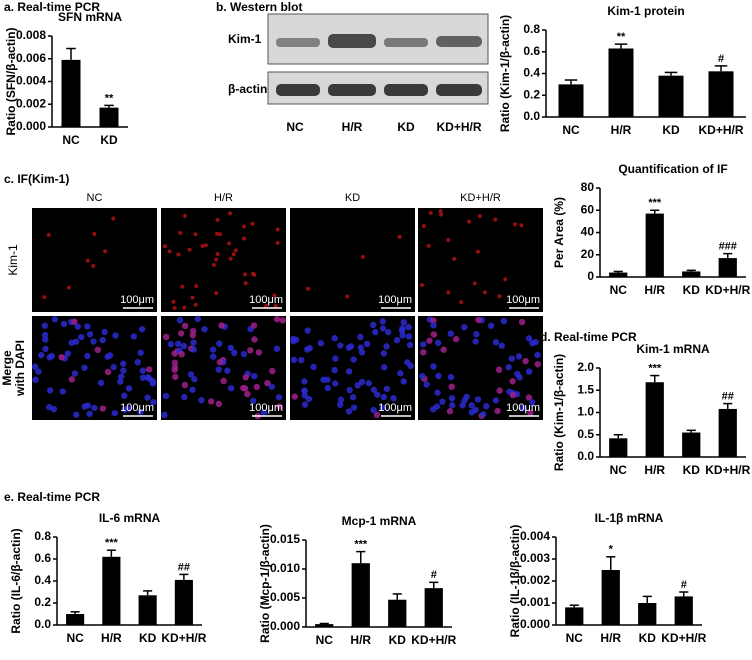 The width and height of the screenshot is (752, 660). I want to click on chart-title: Mcp-1 mRNA, so click(379, 521).